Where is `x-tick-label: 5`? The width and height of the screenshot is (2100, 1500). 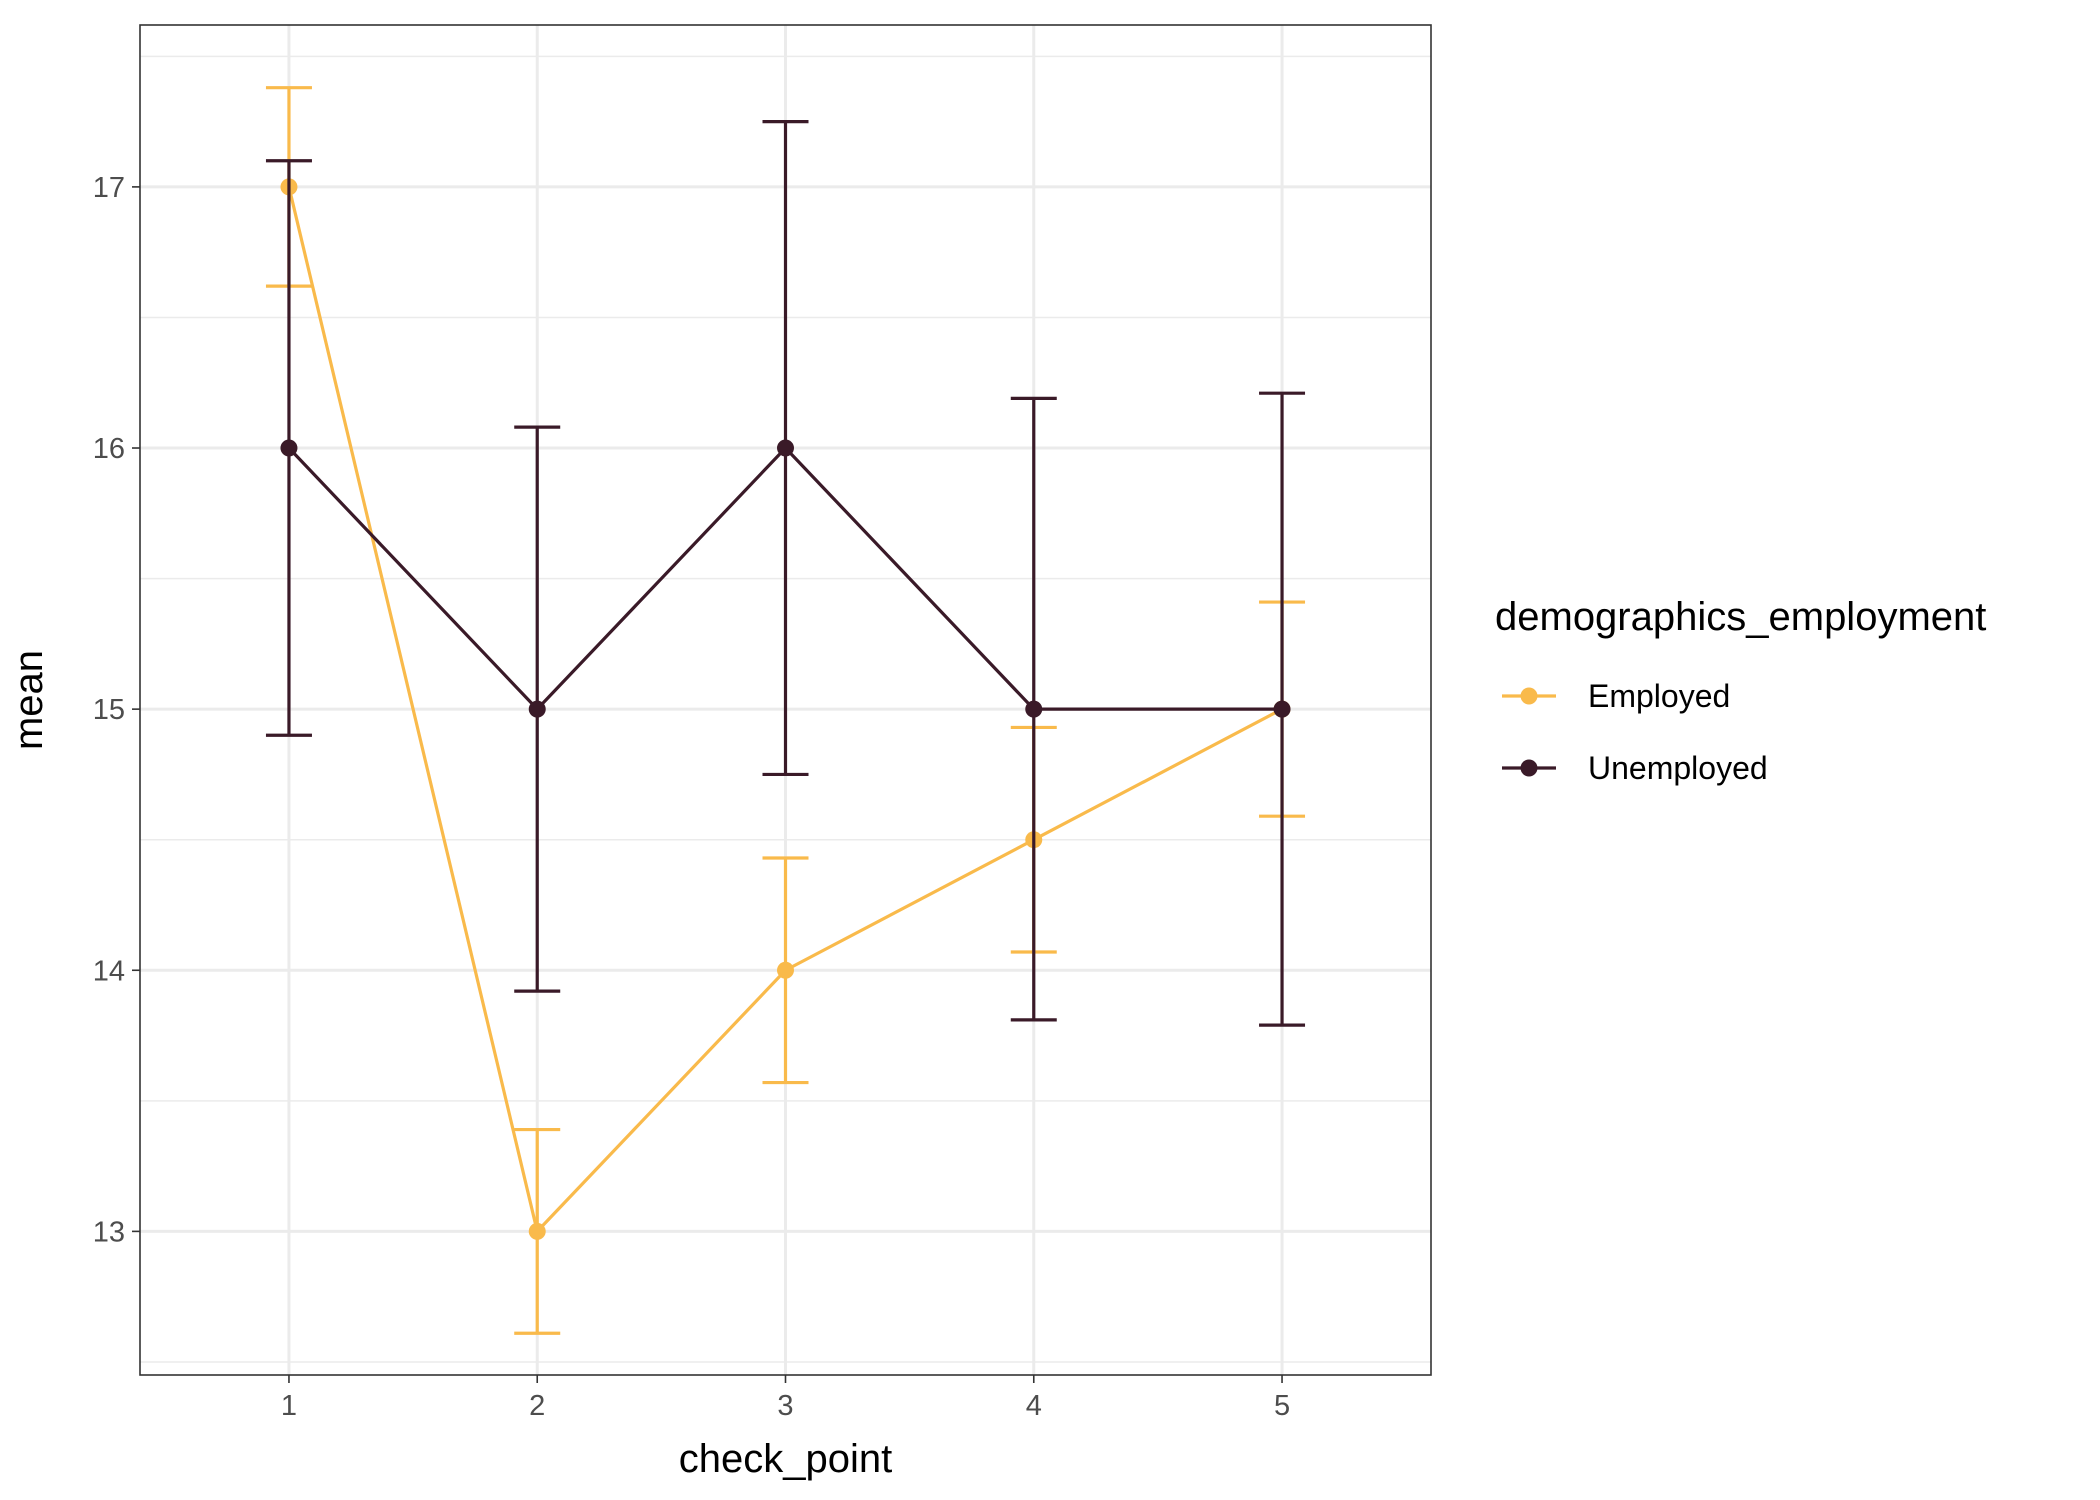
x-tick-label: 5 is located at coordinates (1282, 1406).